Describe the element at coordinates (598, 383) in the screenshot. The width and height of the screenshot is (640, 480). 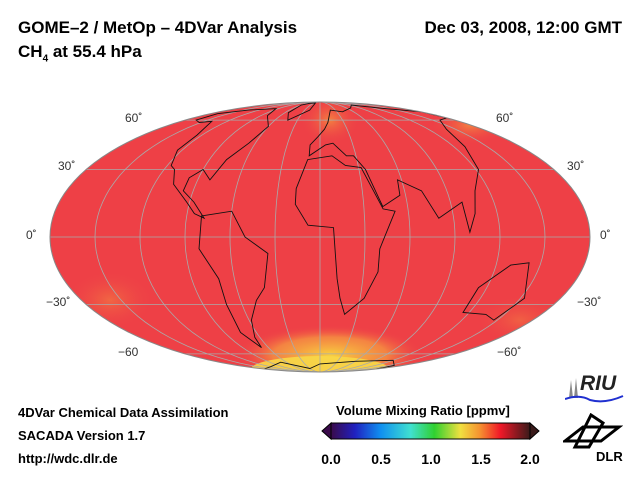
I see `riu-logo-text: RIU` at that location.